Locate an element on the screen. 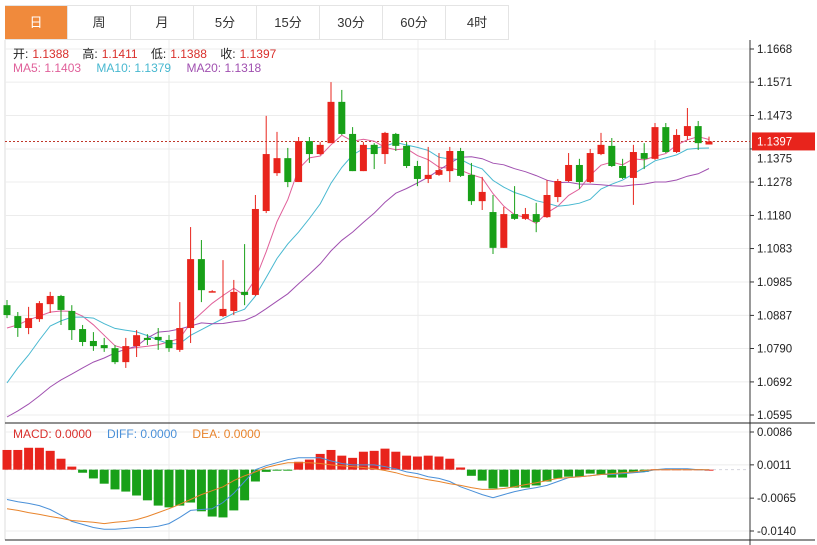 This screenshot has height=545, width=817. tab-3: 5分 is located at coordinates (225, 22).